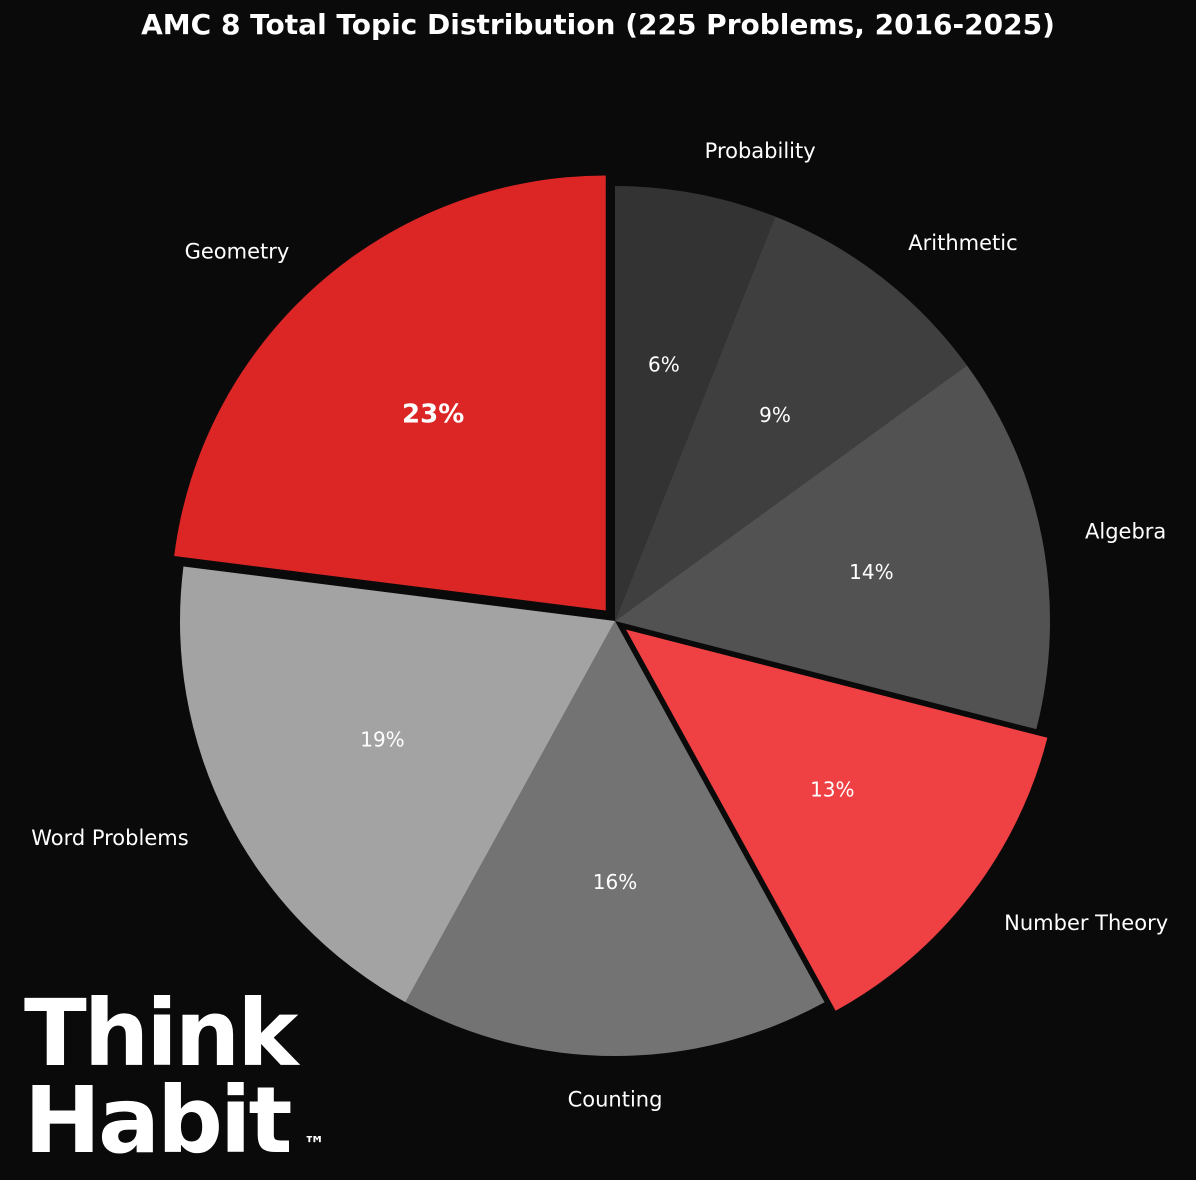 This screenshot has width=1196, height=1180. Describe the element at coordinates (615, 882) in the screenshot. I see `percent-label-counting: 16%` at that location.